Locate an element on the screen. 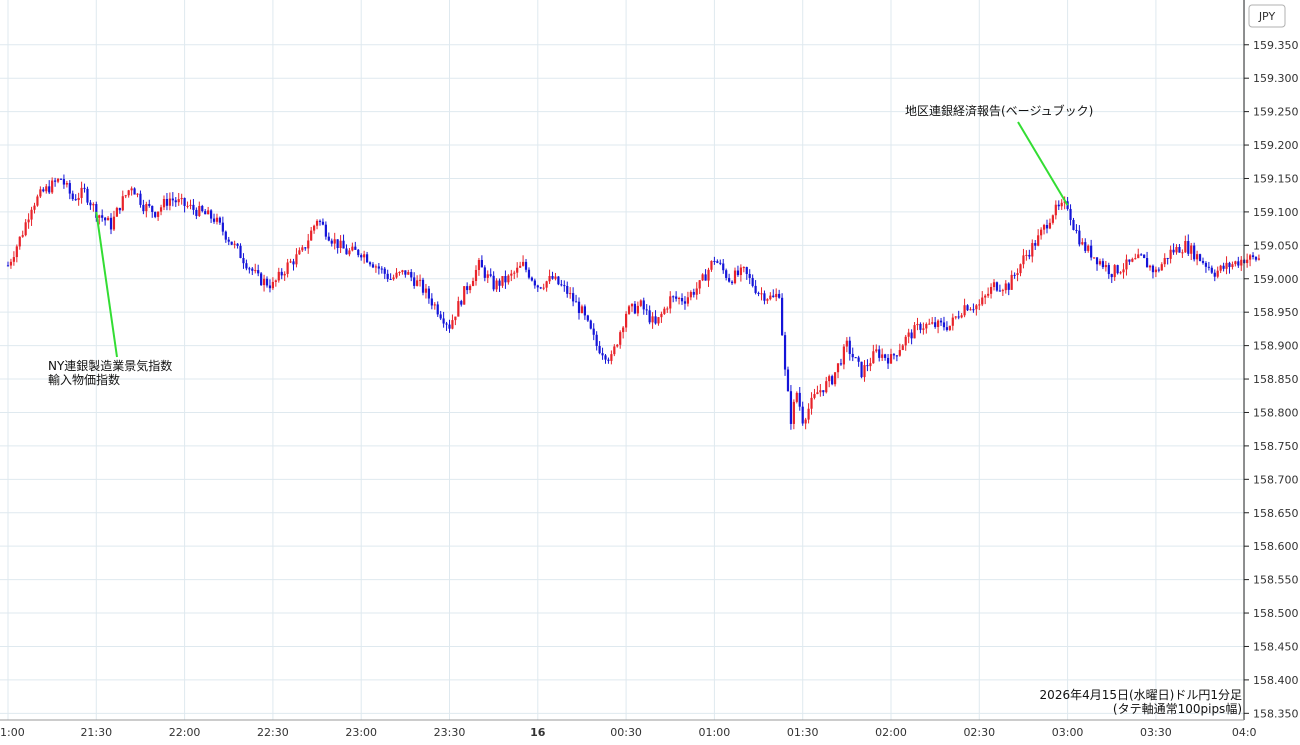 This screenshot has height=745, width=1300. x-tick-label: 02:30 is located at coordinates (979, 732).